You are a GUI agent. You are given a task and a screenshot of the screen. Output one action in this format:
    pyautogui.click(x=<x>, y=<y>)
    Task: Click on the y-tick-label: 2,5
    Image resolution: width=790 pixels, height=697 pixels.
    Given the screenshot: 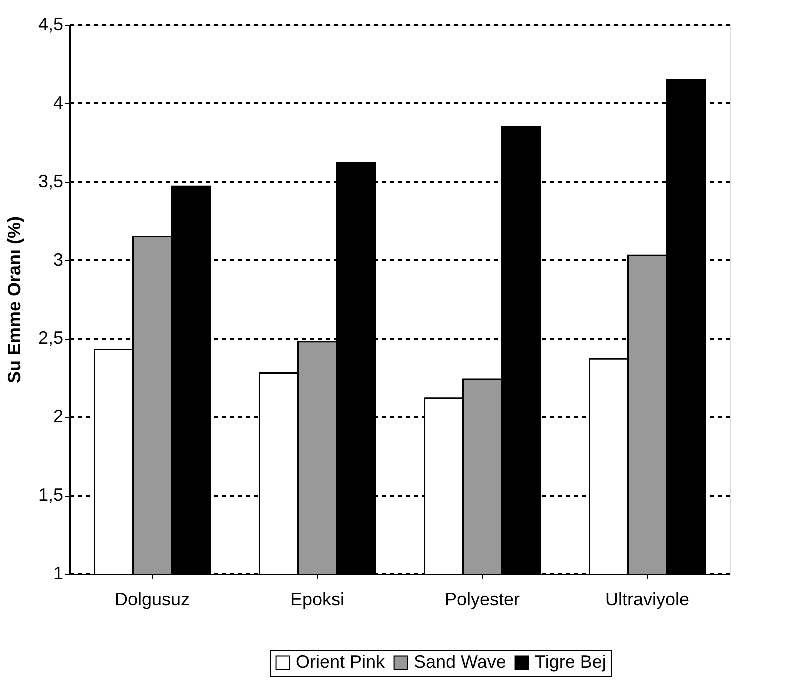 What is the action you would take?
    pyautogui.click(x=51, y=338)
    